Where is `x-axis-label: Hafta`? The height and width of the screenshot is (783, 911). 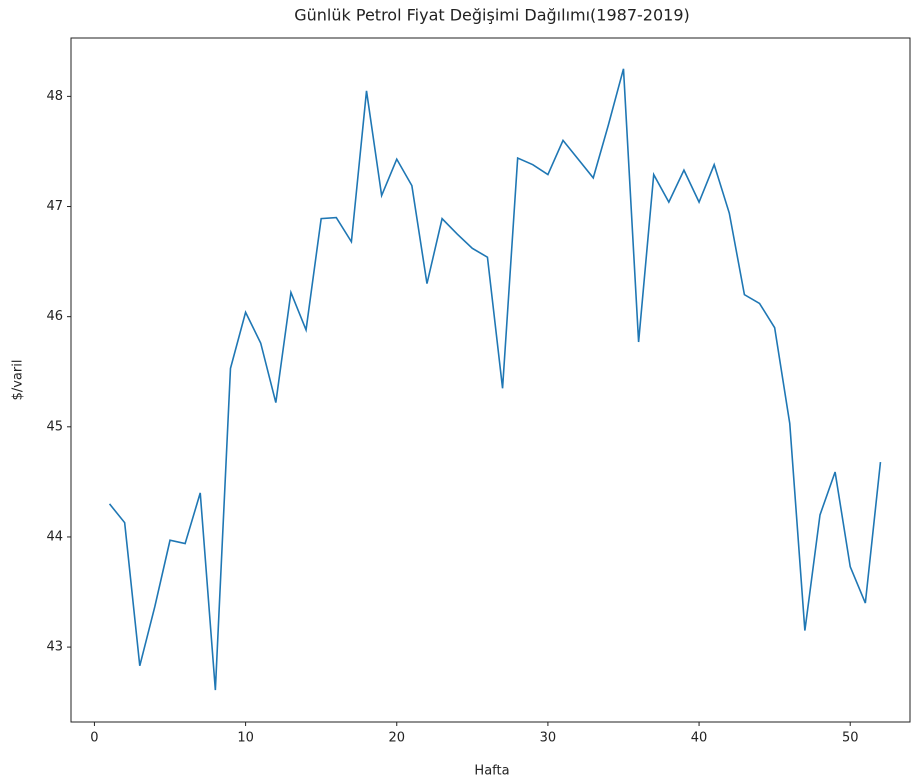
x-axis-label: Hafta is located at coordinates (491, 771).